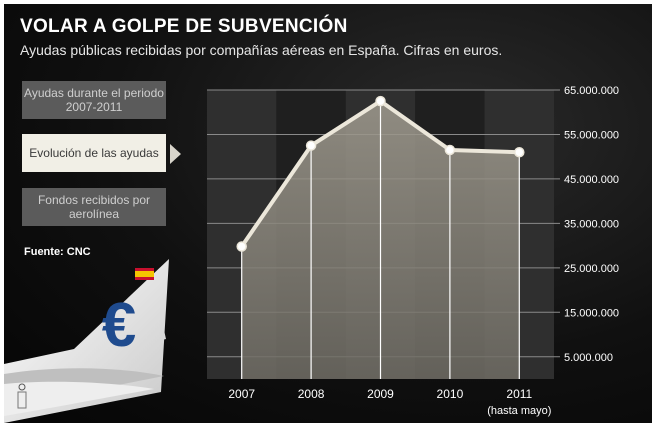  What do you see at coordinates (94, 100) in the screenshot?
I see `menu-ayudas-periodo-button: Ayudas durante el periodo 2007-2011` at bounding box center [94, 100].